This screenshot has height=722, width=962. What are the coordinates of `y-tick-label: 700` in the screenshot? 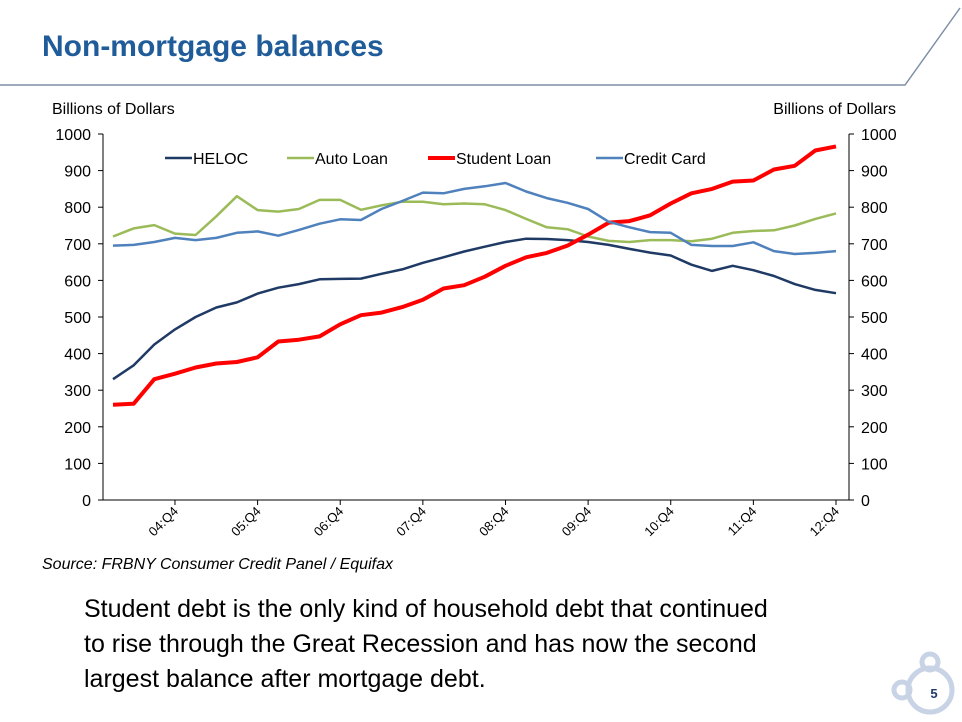 It's located at (77, 245).